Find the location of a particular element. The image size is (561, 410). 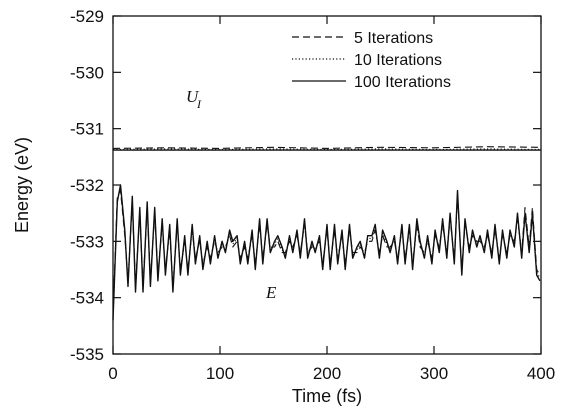

legend-label: 10 Iterations is located at coordinates (398, 60).